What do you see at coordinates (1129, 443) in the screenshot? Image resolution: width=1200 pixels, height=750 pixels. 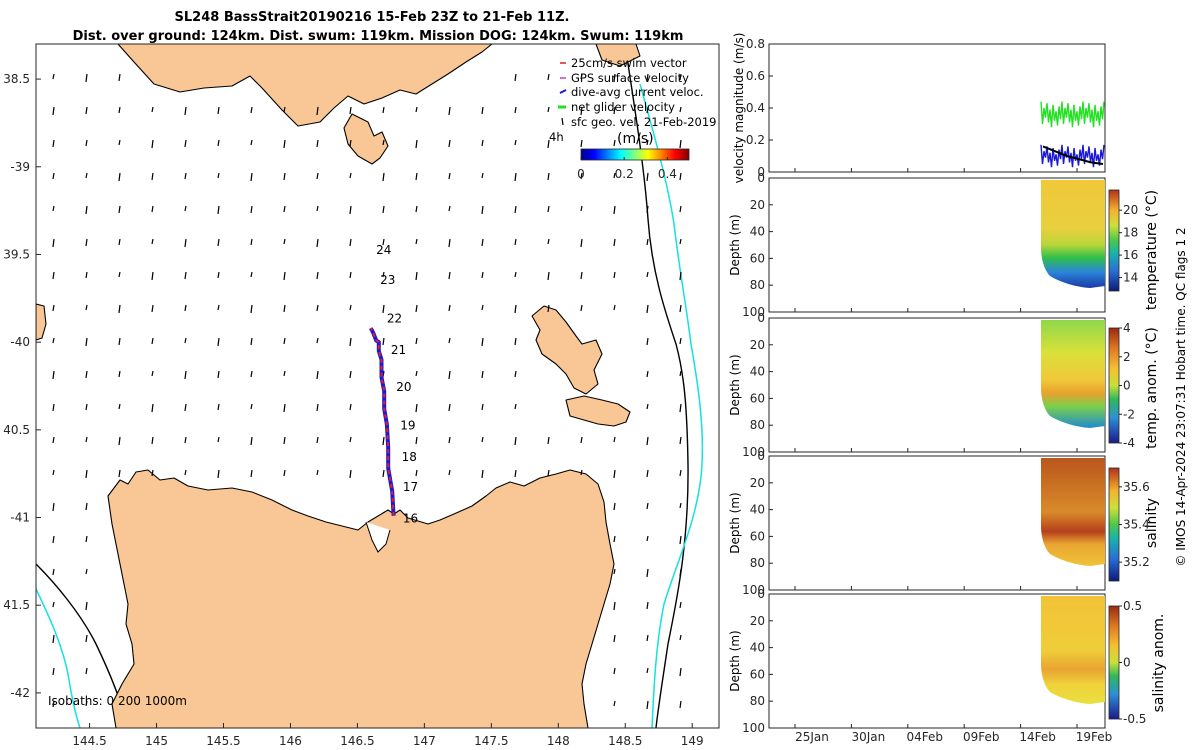 I see `colorbar-tick-label: -4` at bounding box center [1129, 443].